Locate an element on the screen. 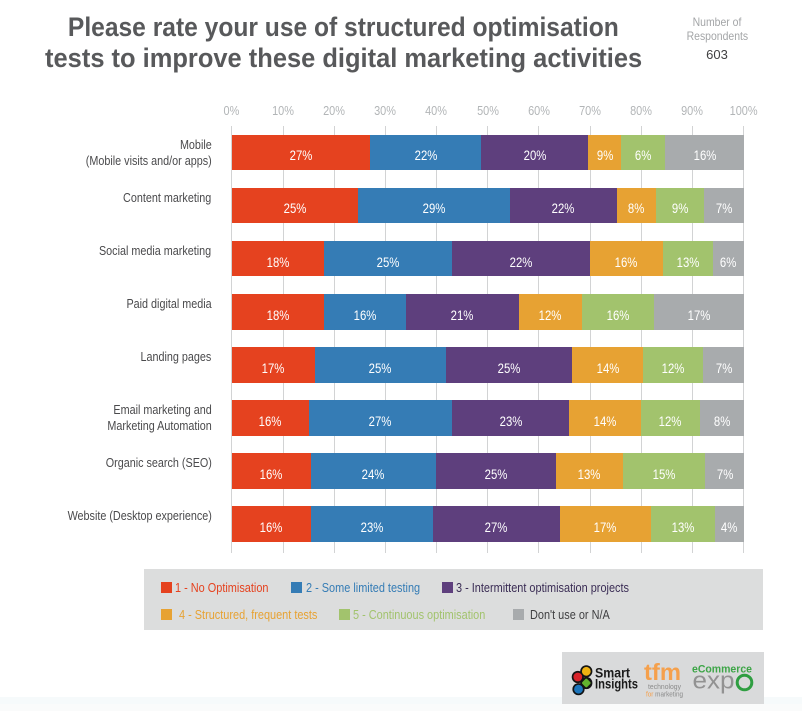  svg-text: eCommerce is located at coordinates (722, 670).